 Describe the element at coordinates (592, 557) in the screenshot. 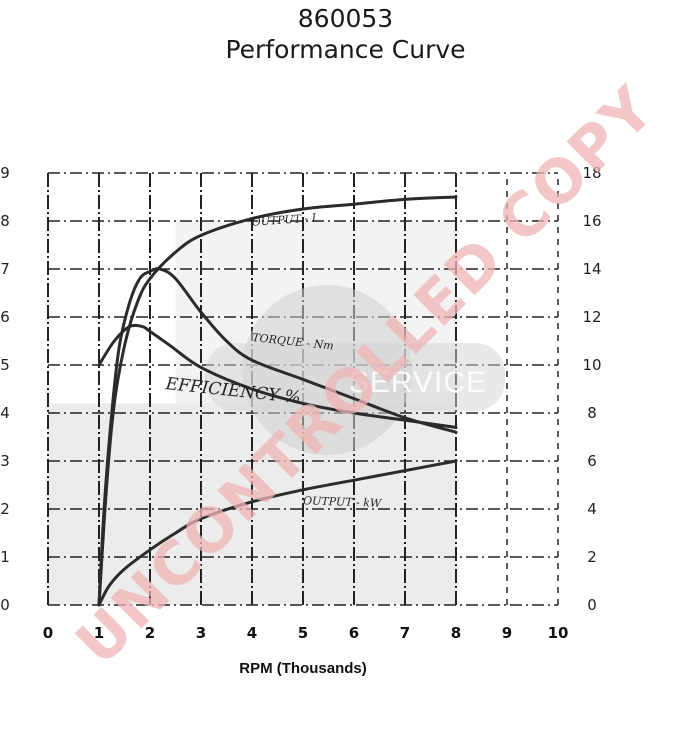

I see `y-right-tick-label: 2` at that location.